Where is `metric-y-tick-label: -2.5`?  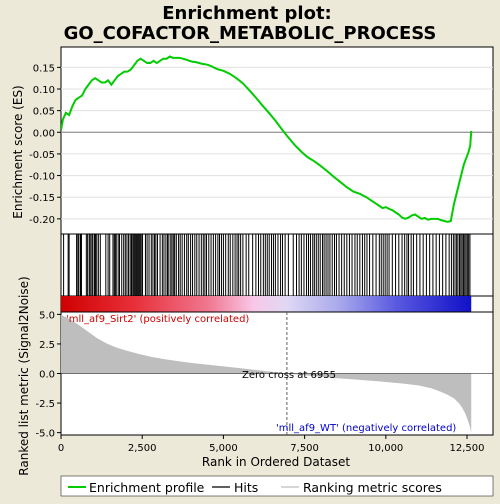 metric-y-tick-label: -2.5 is located at coordinates (45, 404).